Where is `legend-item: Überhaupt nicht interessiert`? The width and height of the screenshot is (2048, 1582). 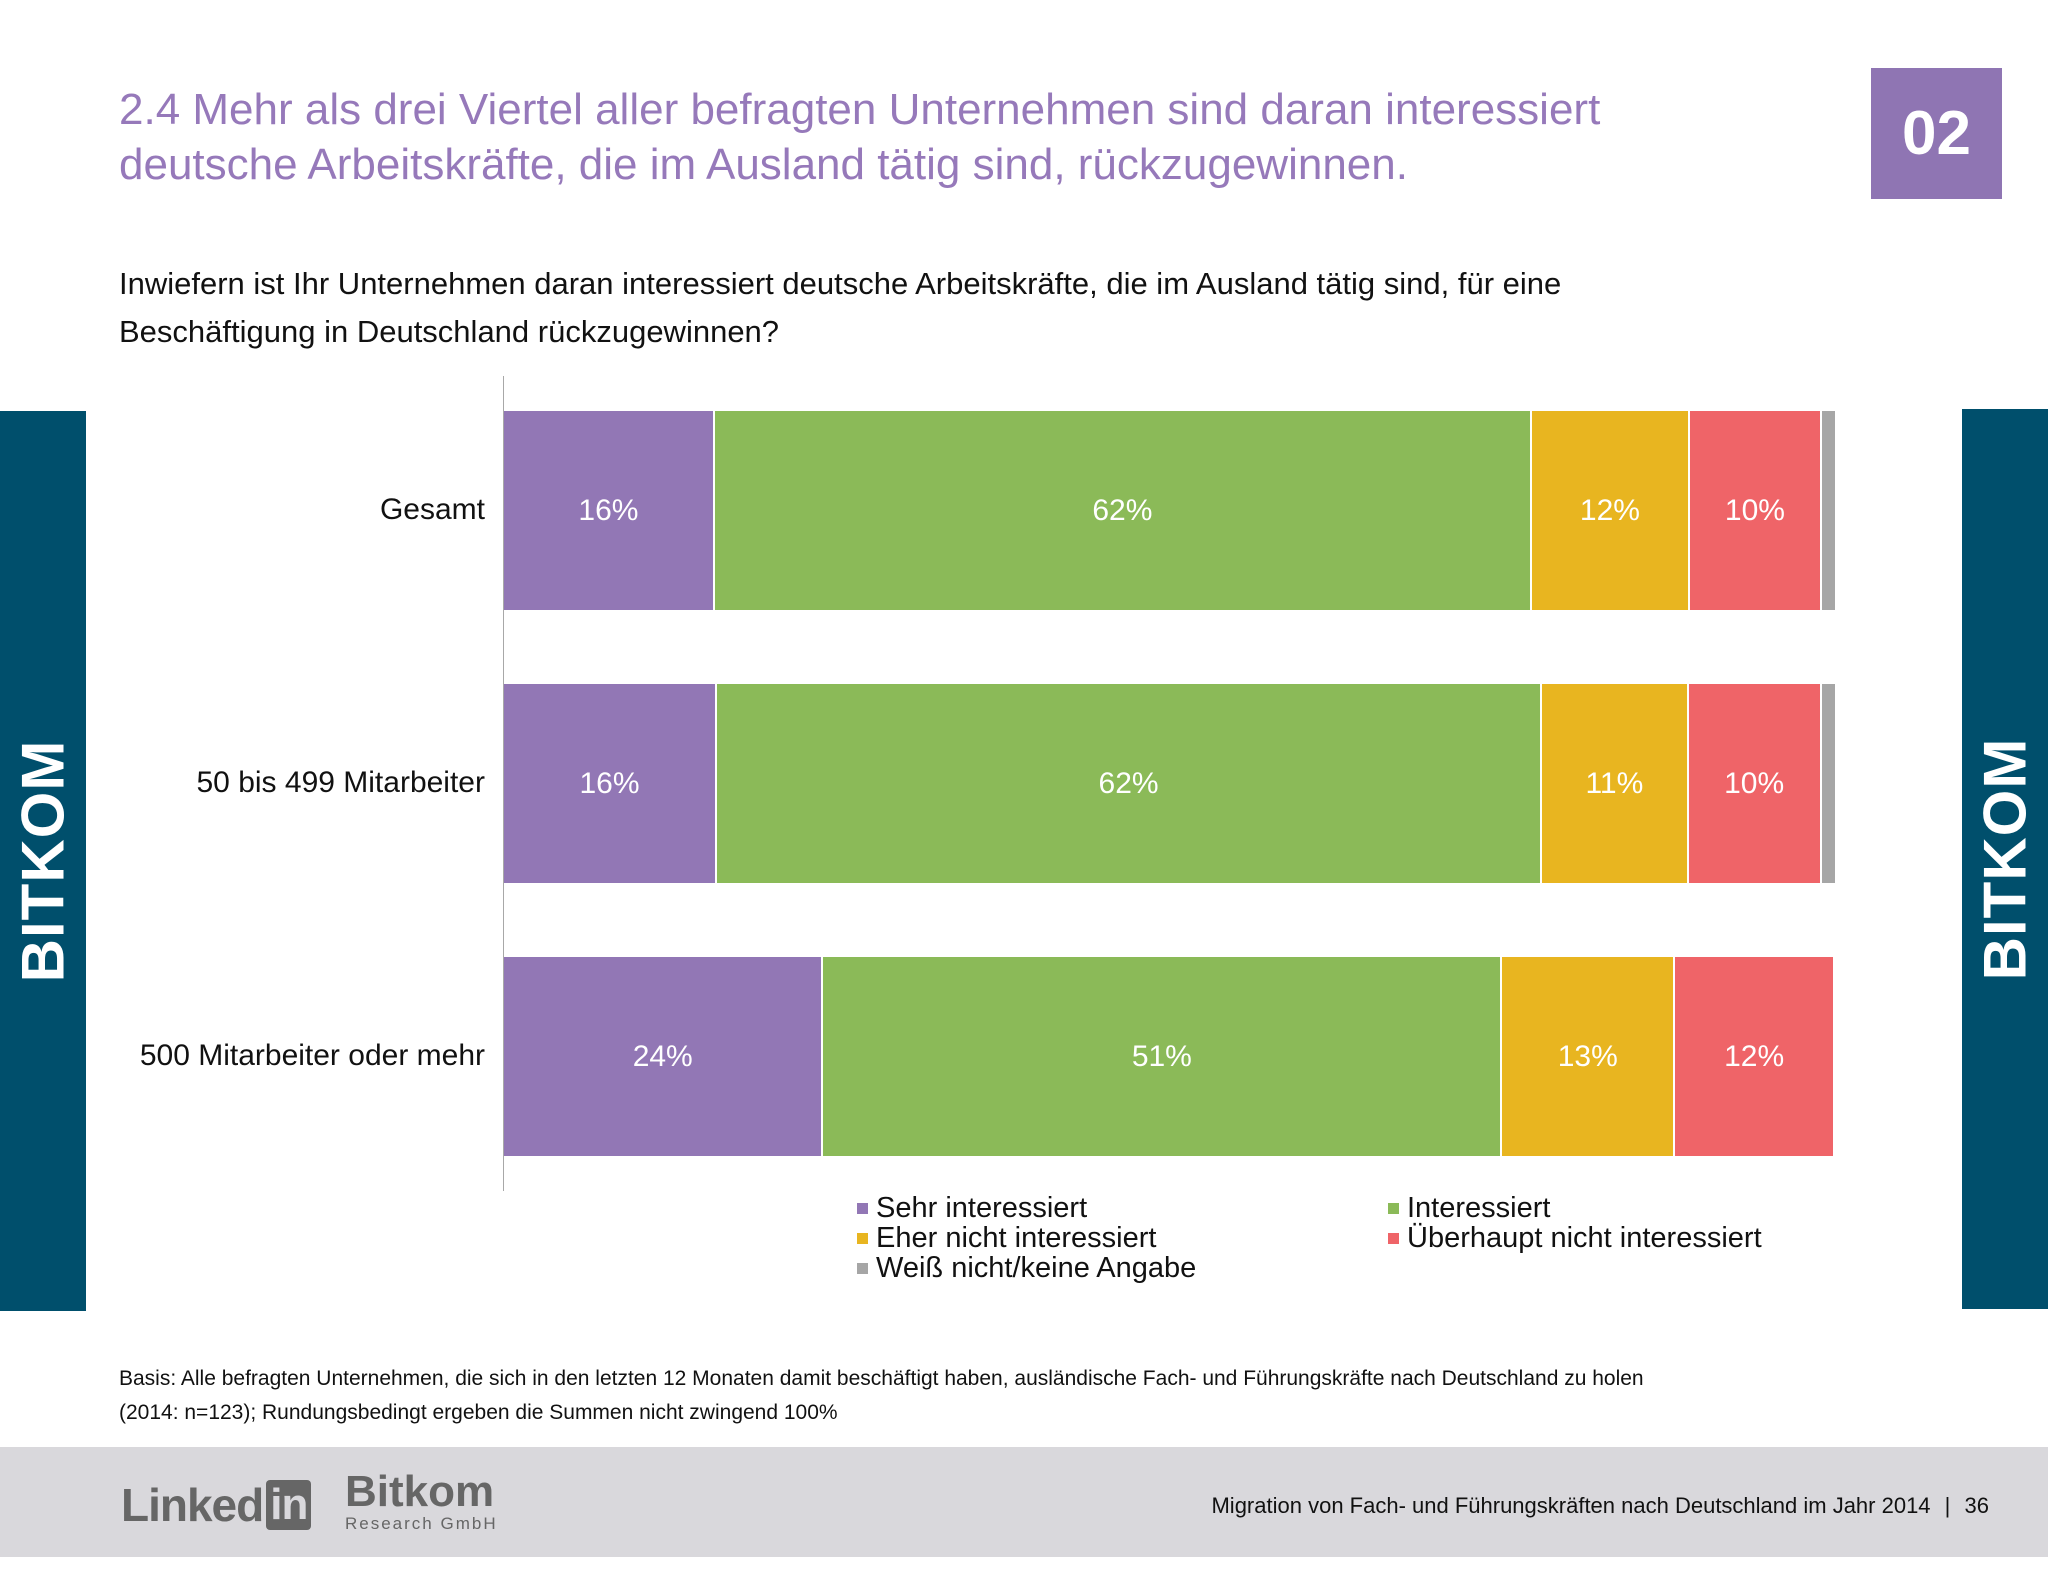
legend-item: Überhaupt nicht interessiert is located at coordinates (1575, 1238).